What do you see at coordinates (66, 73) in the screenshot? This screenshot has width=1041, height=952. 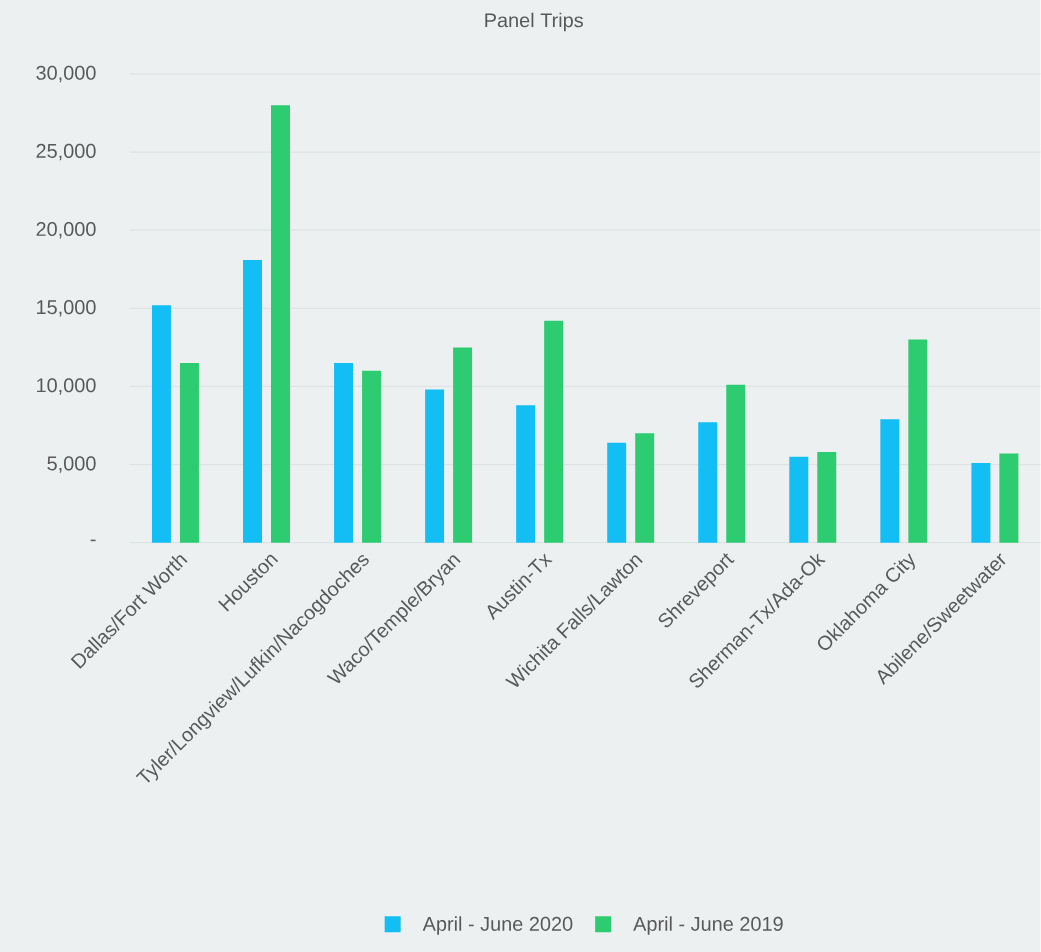 I see `y-tick-label: 30,000` at bounding box center [66, 73].